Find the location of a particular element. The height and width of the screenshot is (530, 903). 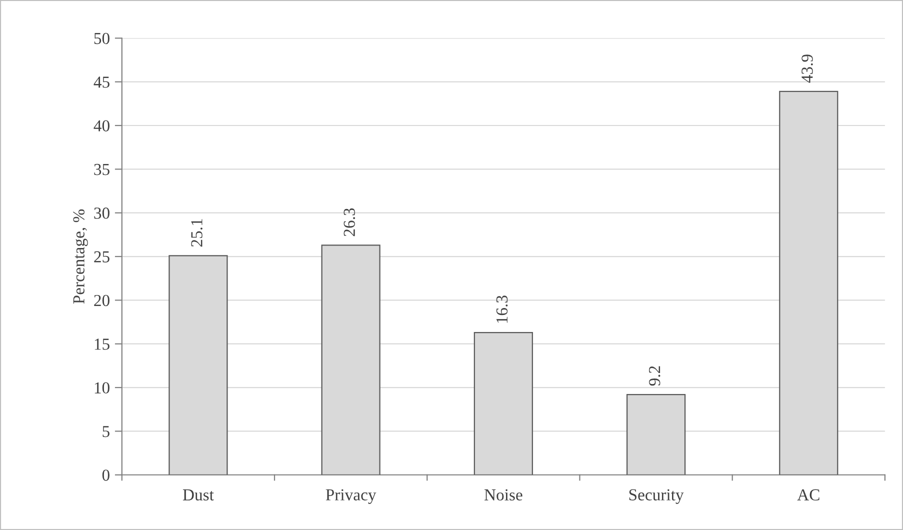

x-tick-label: AC is located at coordinates (808, 494).